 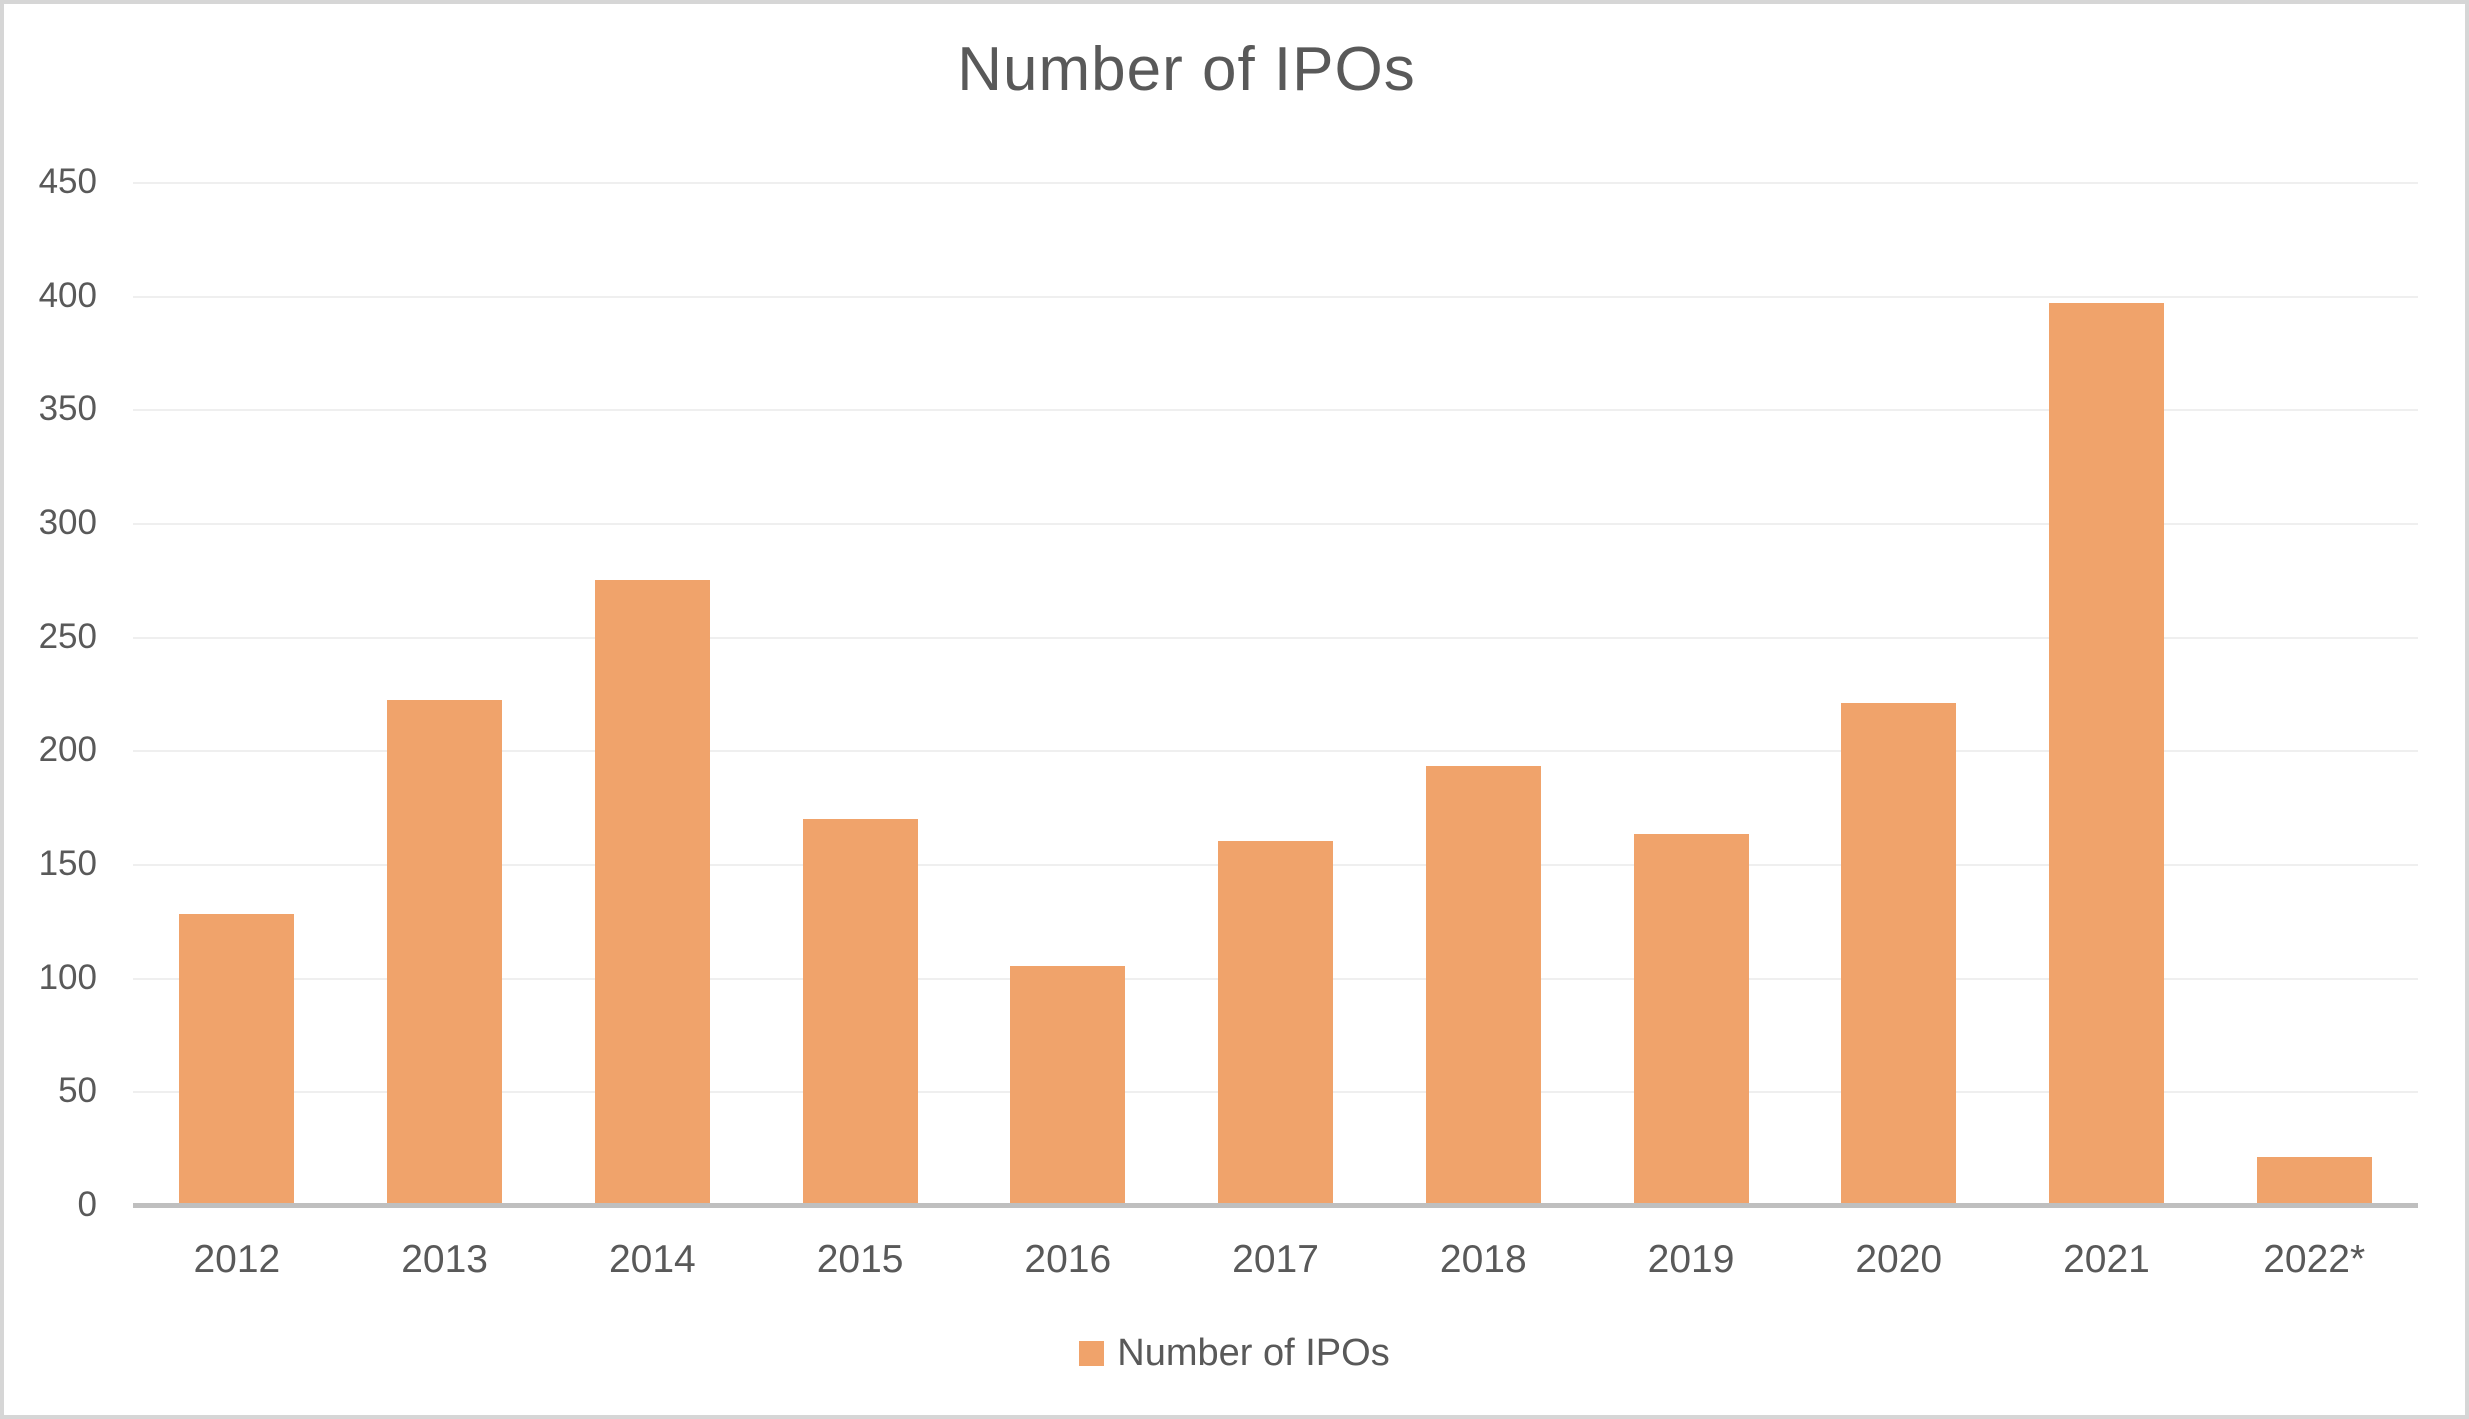 What do you see at coordinates (1068, 1259) in the screenshot?
I see `x-axis-tick-label: 2016` at bounding box center [1068, 1259].